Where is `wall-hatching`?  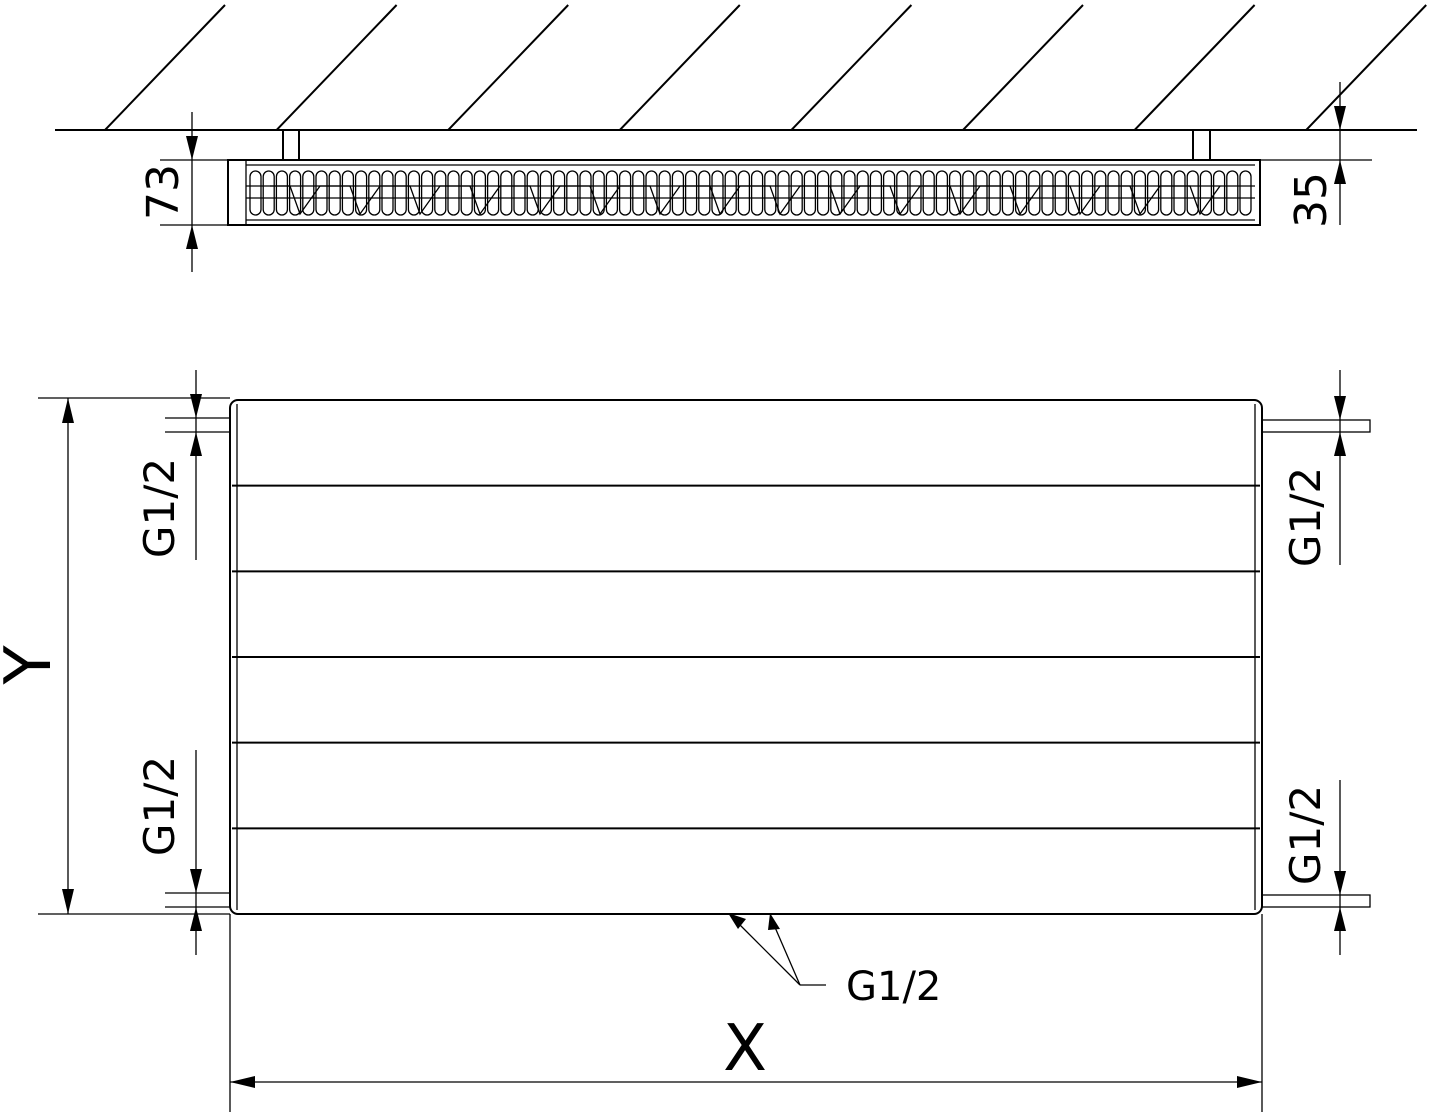 wall-hatching is located at coordinates (765, 67).